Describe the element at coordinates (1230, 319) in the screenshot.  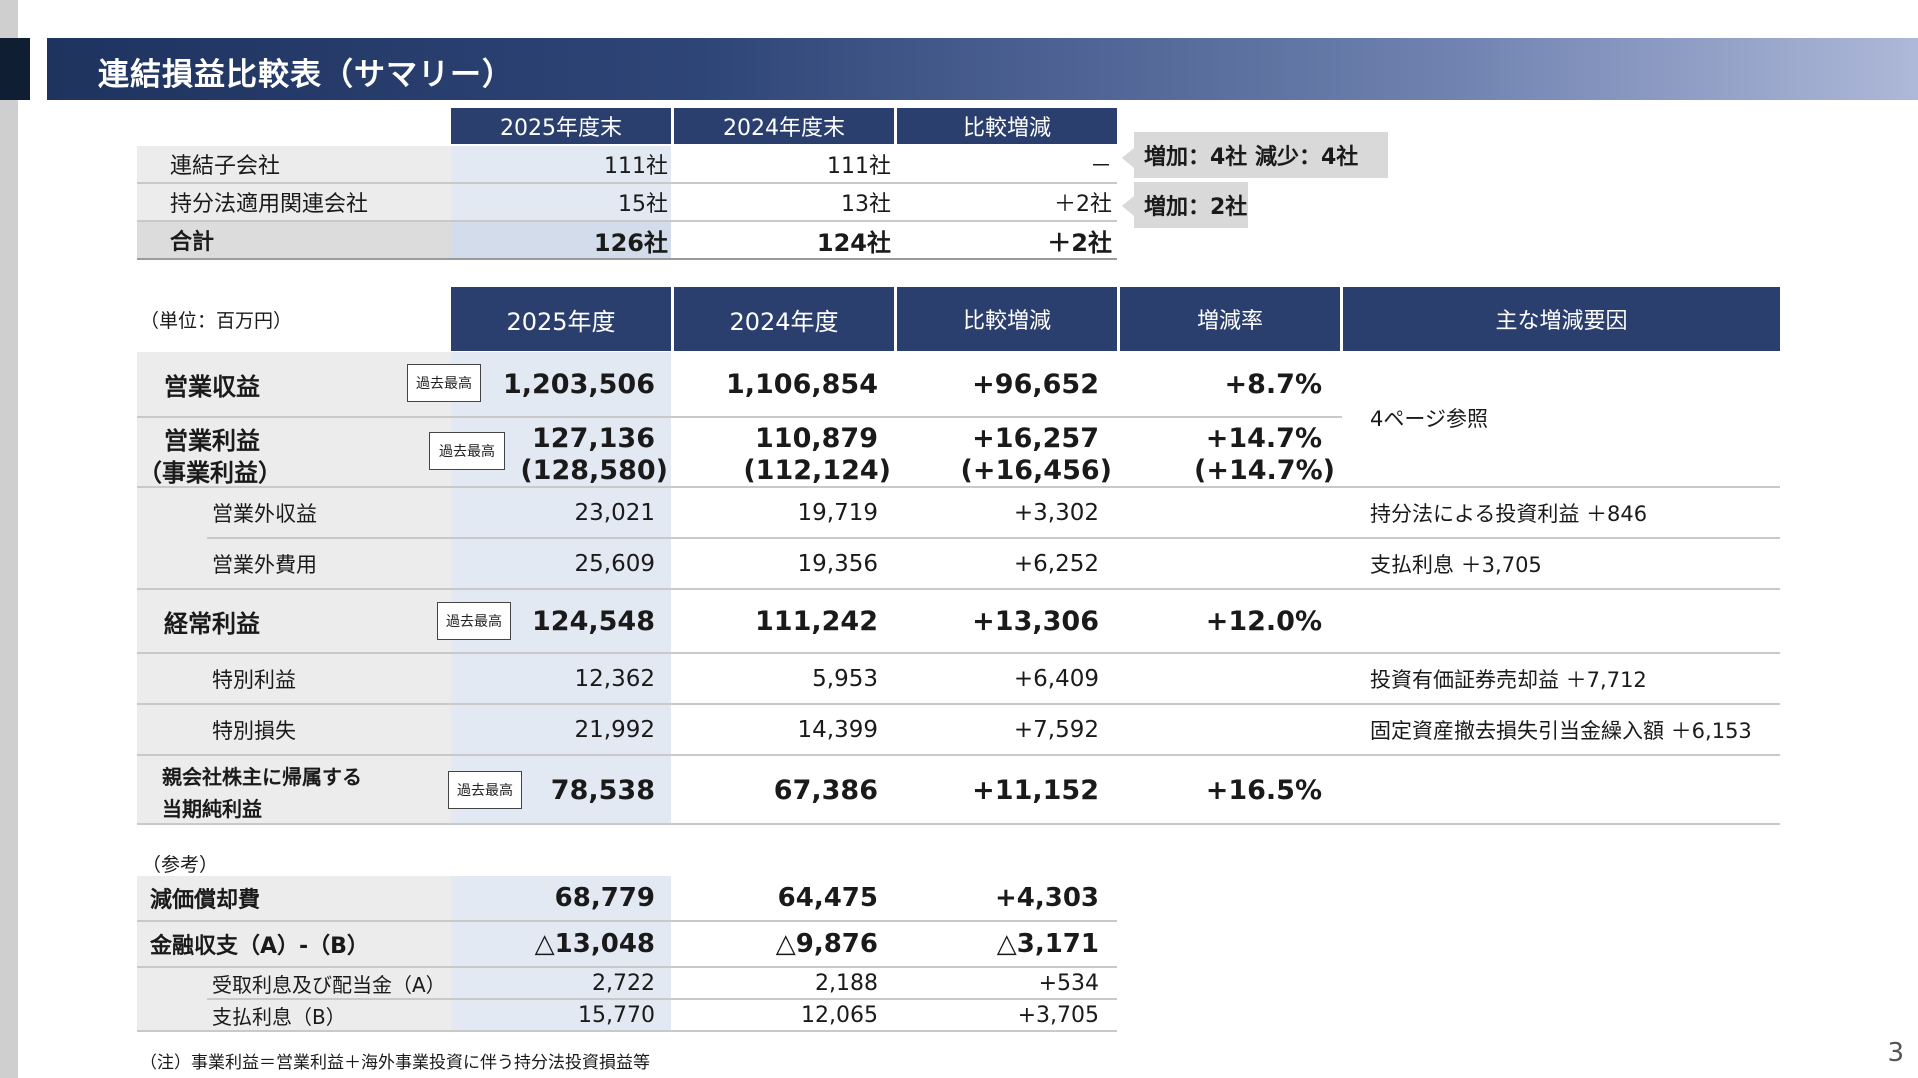
I see `header-rate: 増減率` at that location.